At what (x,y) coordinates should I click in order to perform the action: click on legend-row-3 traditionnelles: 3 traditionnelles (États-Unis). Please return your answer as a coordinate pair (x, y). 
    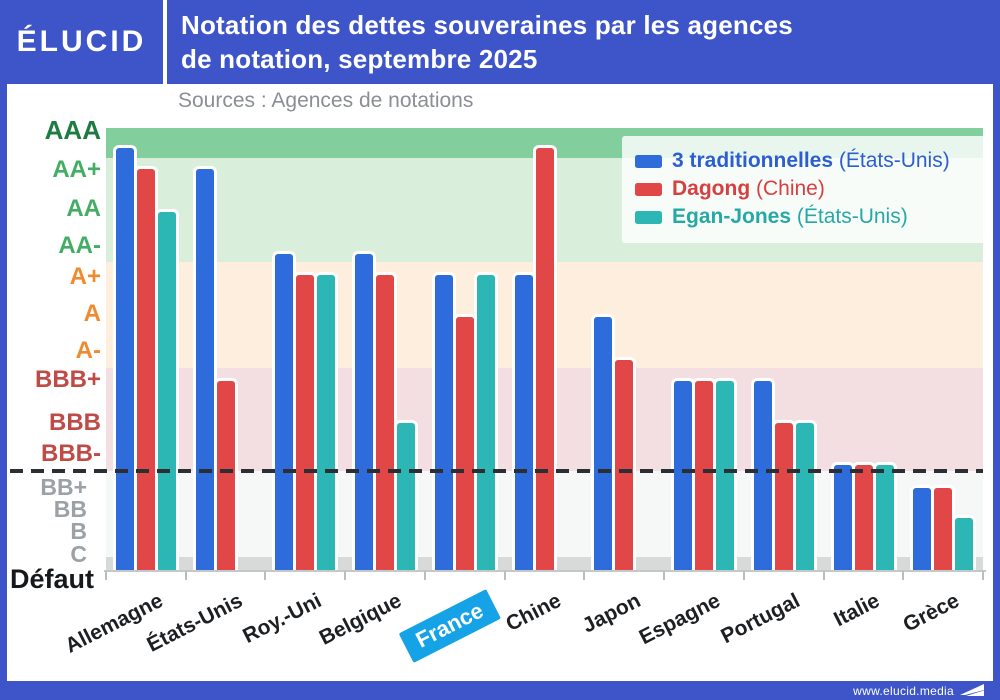
    Looking at the image, I should click on (810, 161).